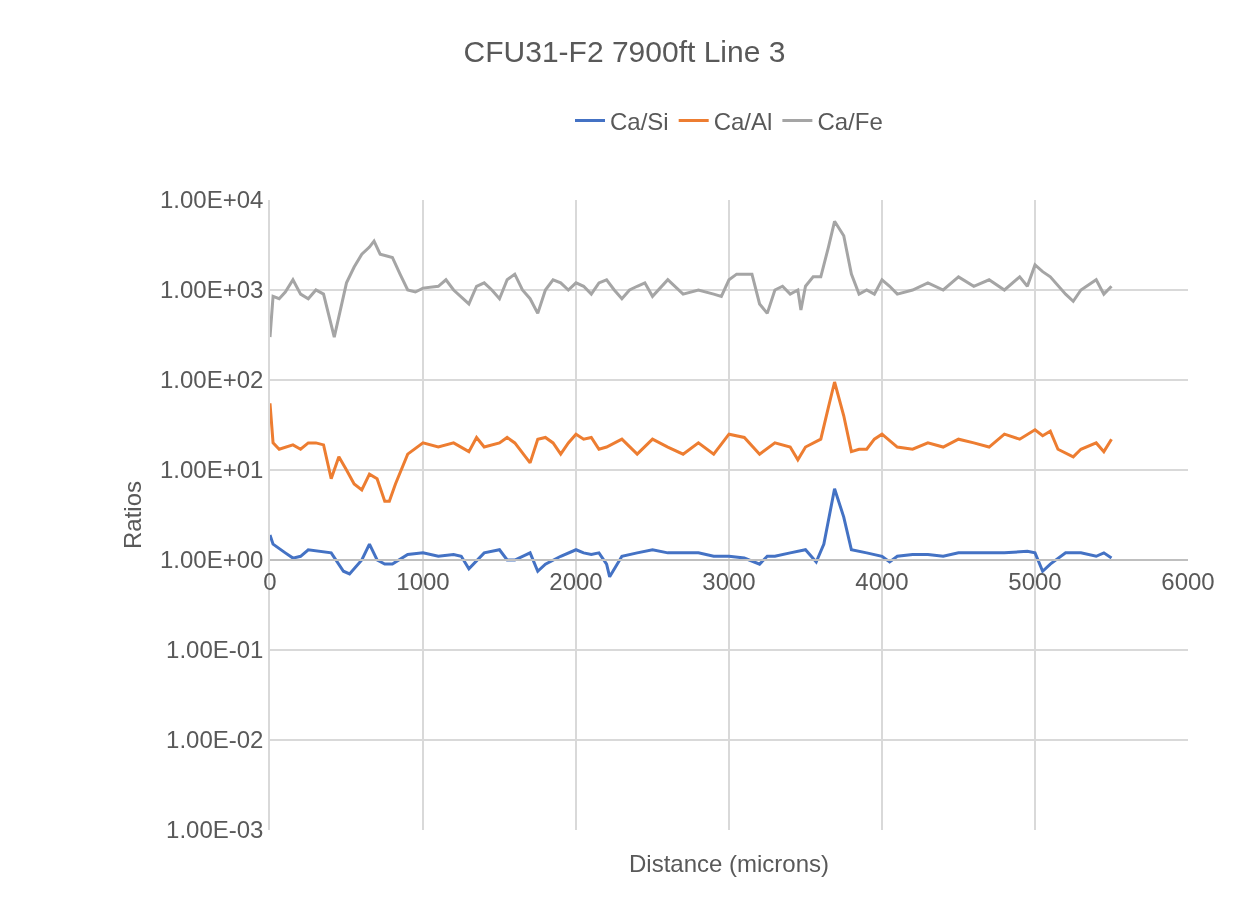 This screenshot has width=1249, height=909. I want to click on y-tick-label: 1.00E+01, so click(212, 470).